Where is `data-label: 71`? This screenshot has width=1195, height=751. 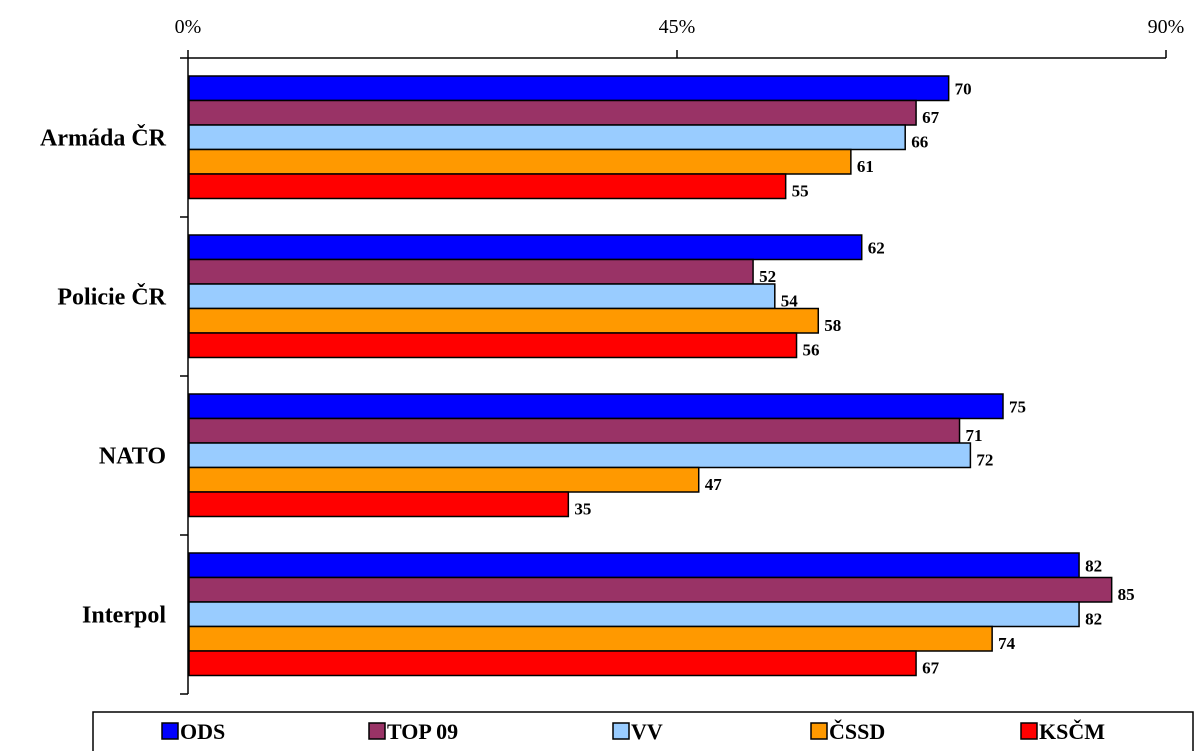 data-label: 71 is located at coordinates (974, 435).